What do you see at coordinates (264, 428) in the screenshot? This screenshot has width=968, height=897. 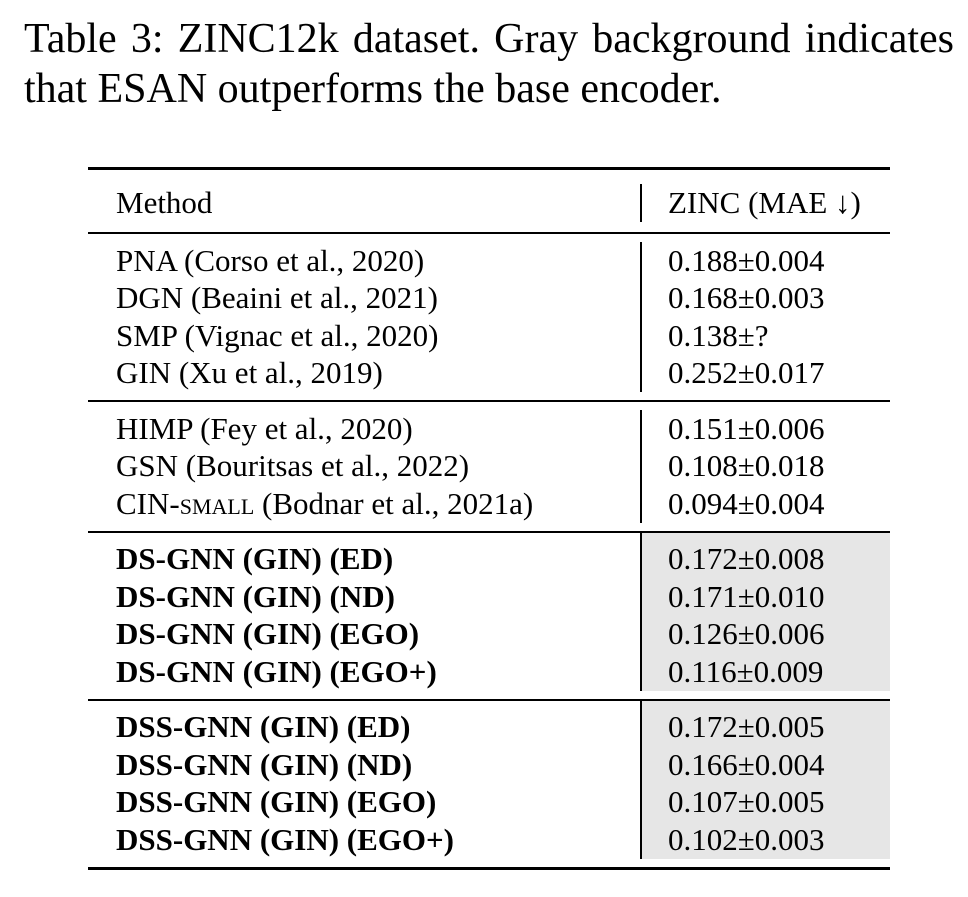 I see `method-cell: HIMP (Fey et al., 2020)` at bounding box center [264, 428].